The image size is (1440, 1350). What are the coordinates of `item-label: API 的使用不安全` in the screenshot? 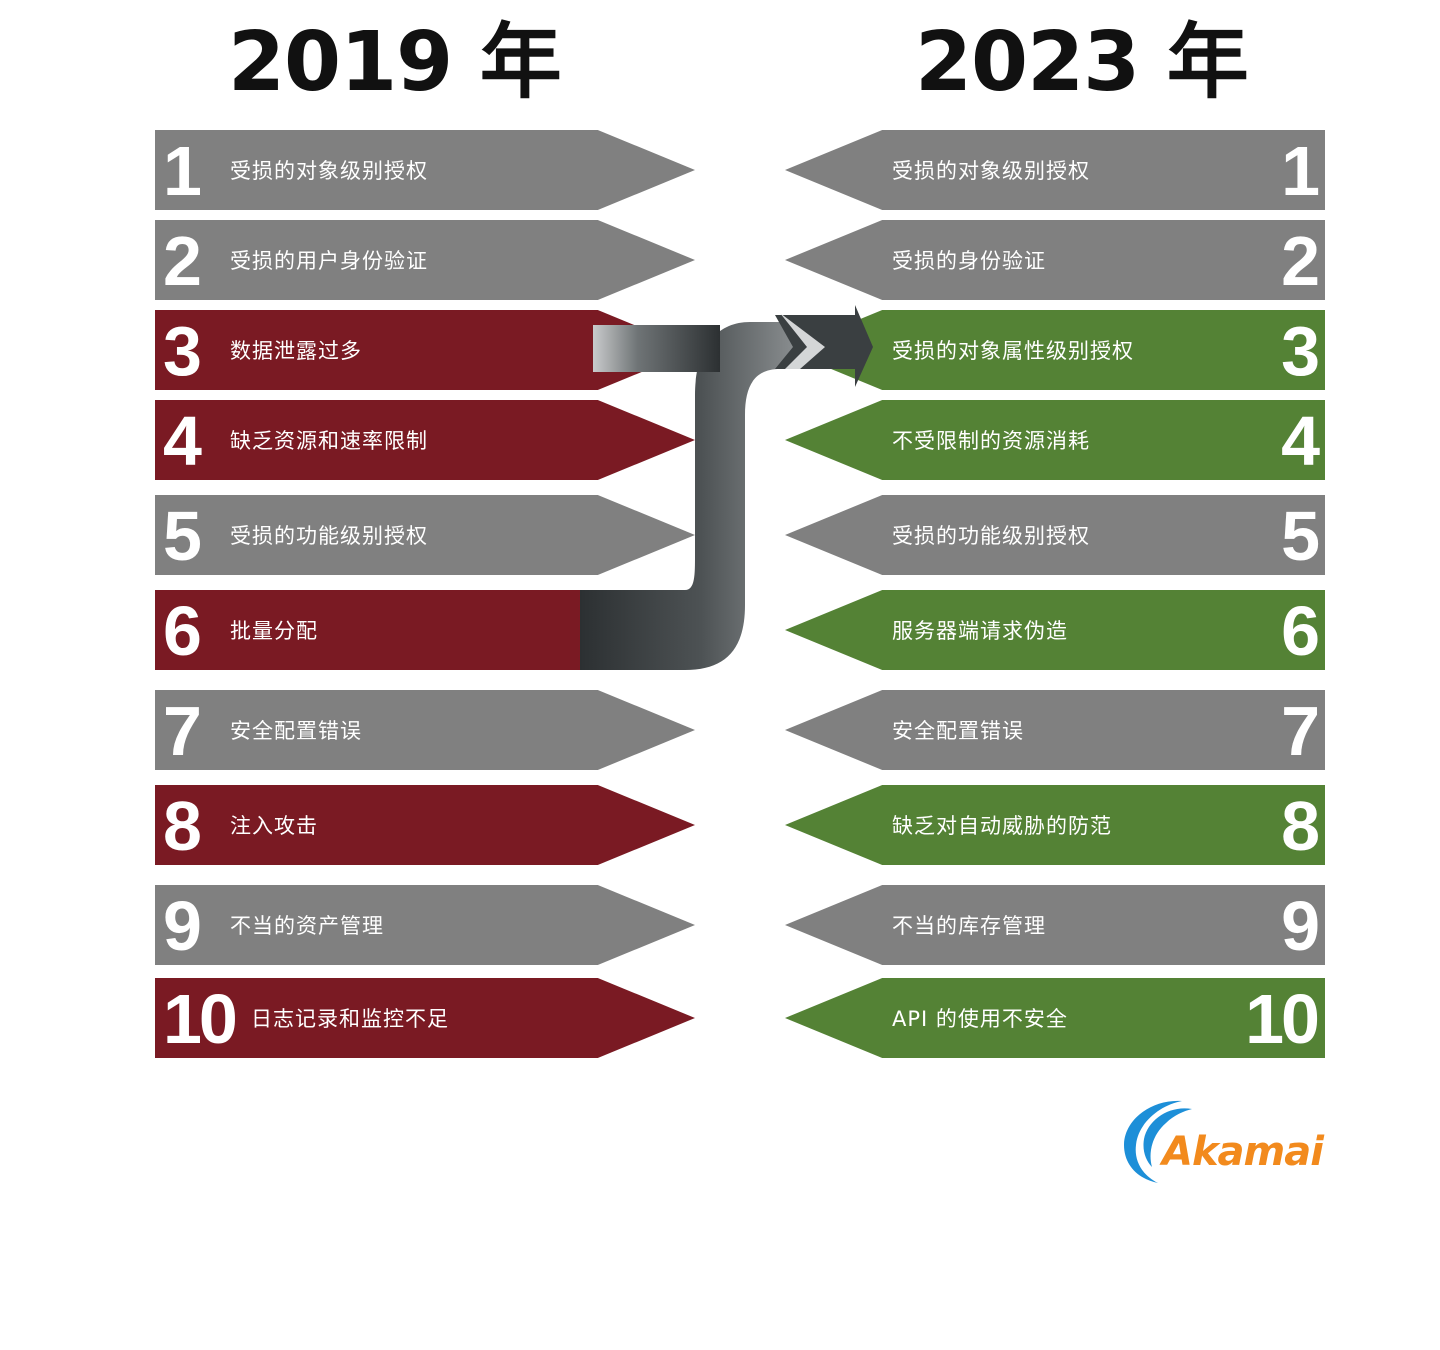 It's located at (980, 1019).